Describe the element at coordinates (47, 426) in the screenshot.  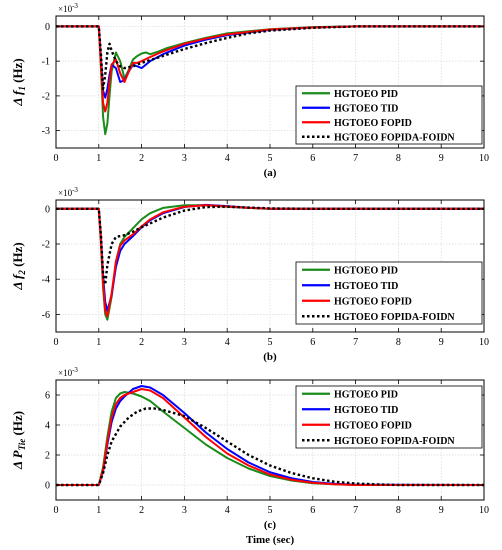
I see `y-tick-label: 4` at that location.